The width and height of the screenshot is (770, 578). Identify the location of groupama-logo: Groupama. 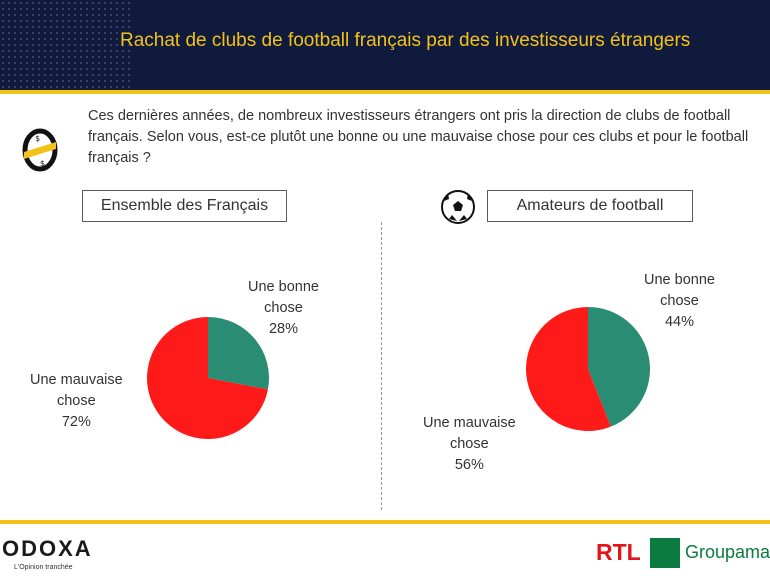
(727, 552).